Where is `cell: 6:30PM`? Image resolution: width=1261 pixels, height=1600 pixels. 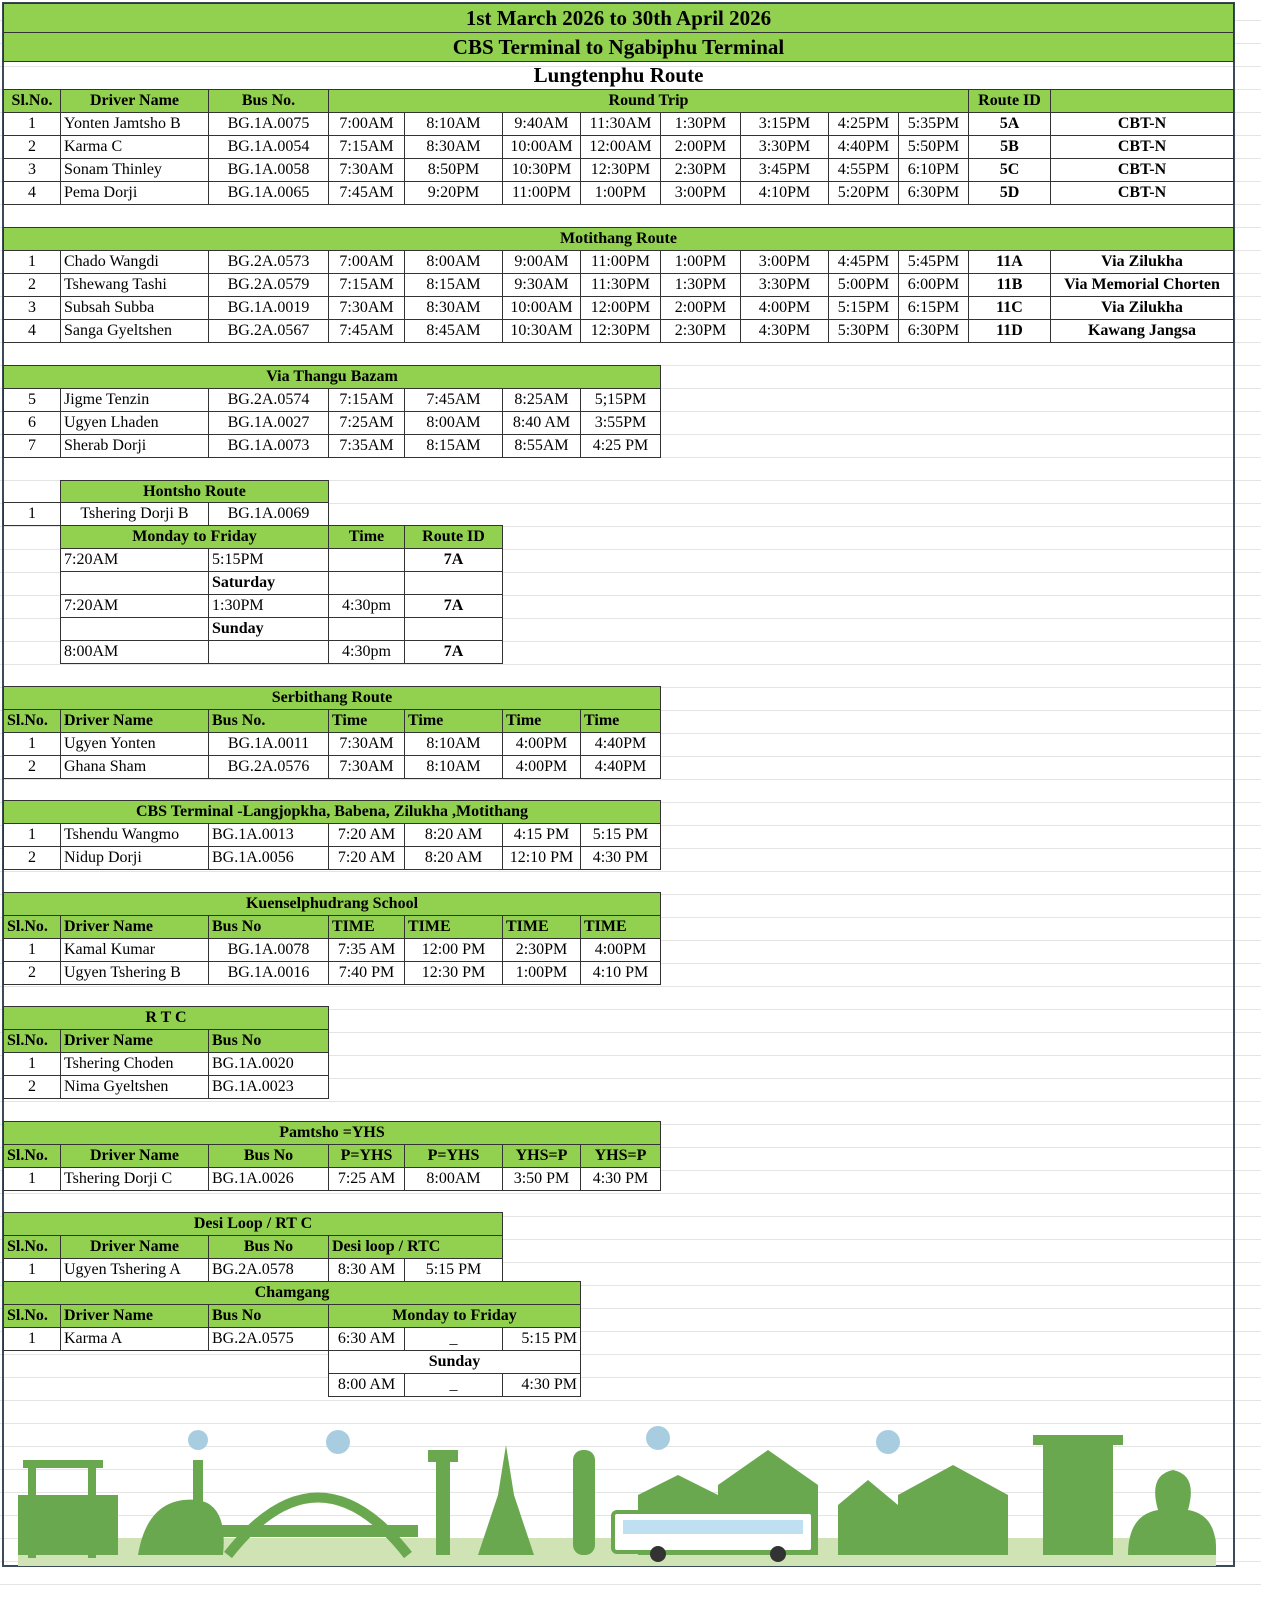
cell: 6:30PM is located at coordinates (933, 193).